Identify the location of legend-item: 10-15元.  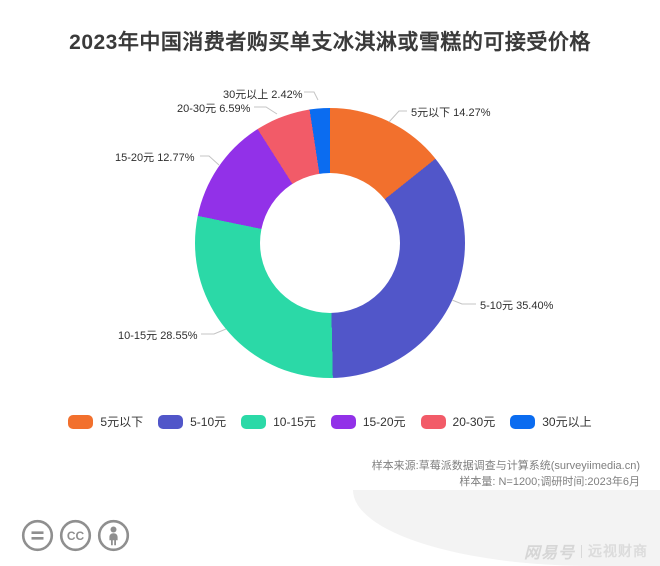
(278, 421).